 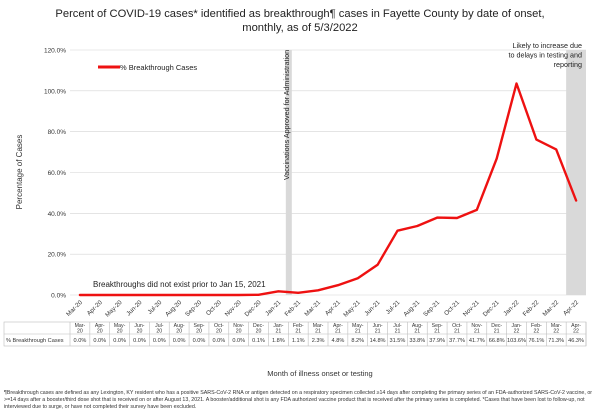 I want to click on table-value-cell: 4.8%, so click(x=338, y=341).